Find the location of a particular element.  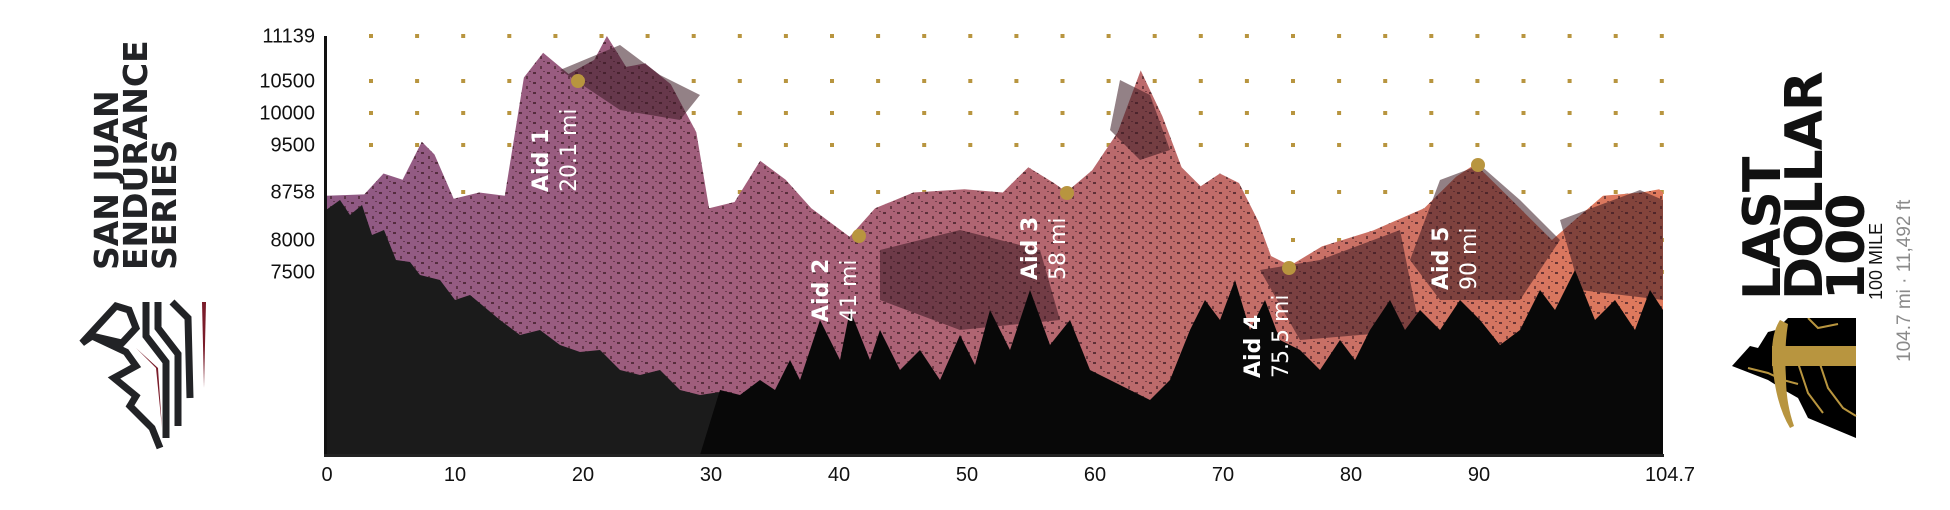

forest-left is located at coordinates (533, 327).